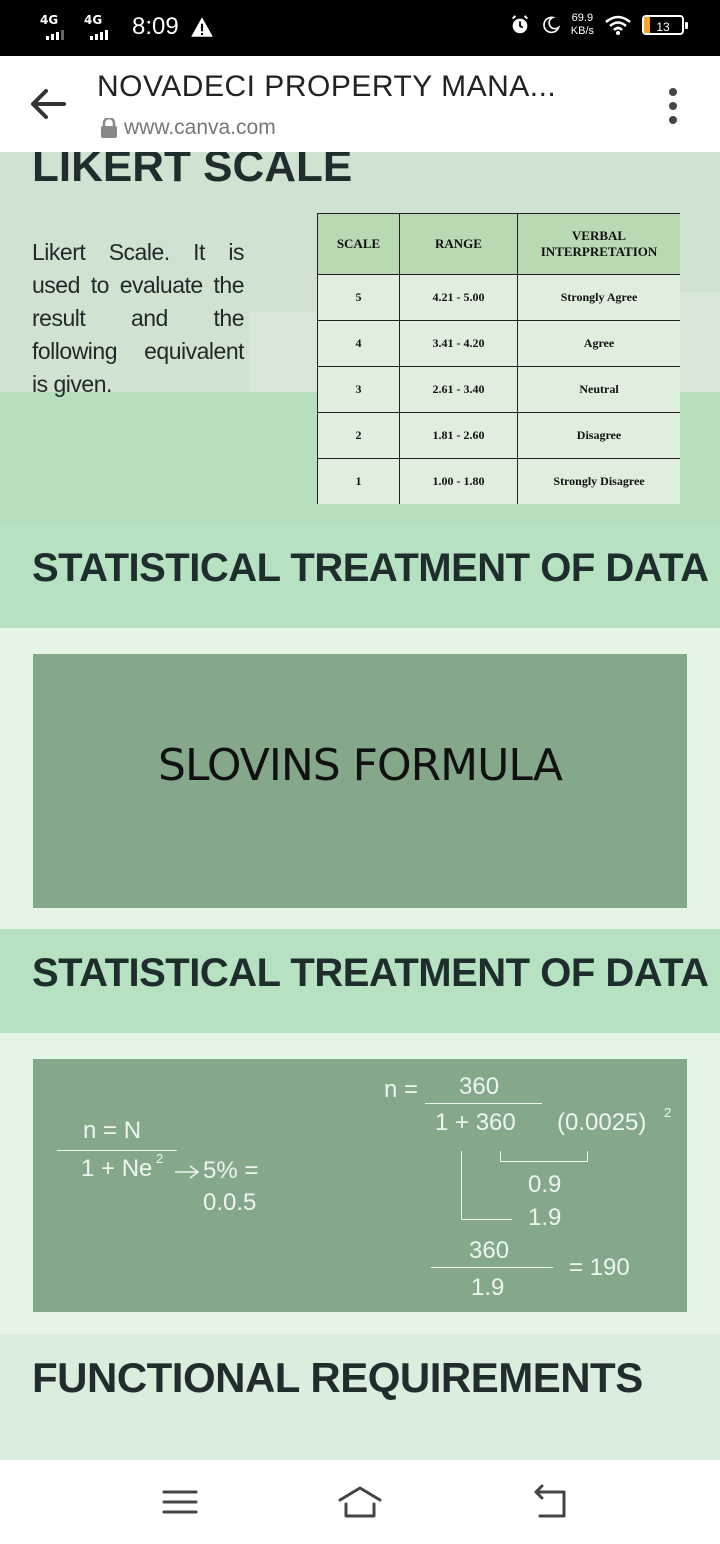  What do you see at coordinates (545, 1217) in the screenshot?
I see `intermediate-value: 1.9` at bounding box center [545, 1217].